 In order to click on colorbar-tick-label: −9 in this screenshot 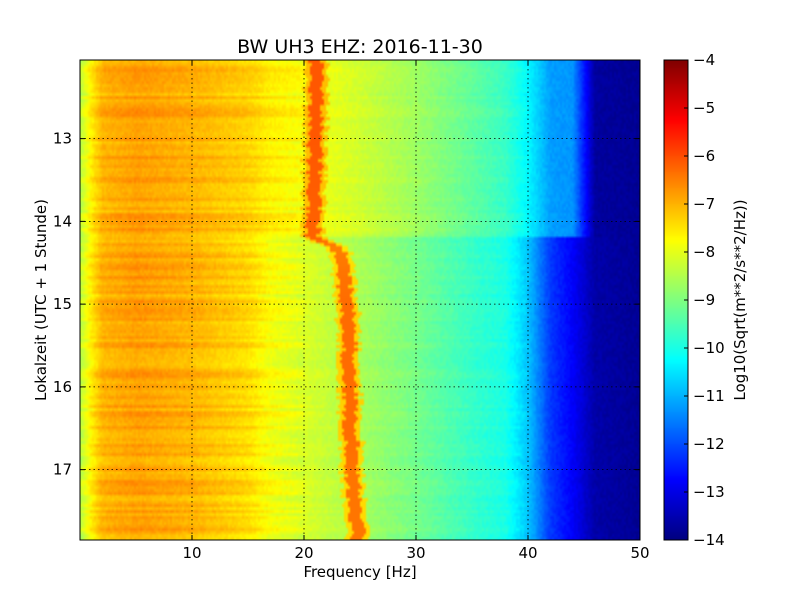, I will do `click(704, 300)`.